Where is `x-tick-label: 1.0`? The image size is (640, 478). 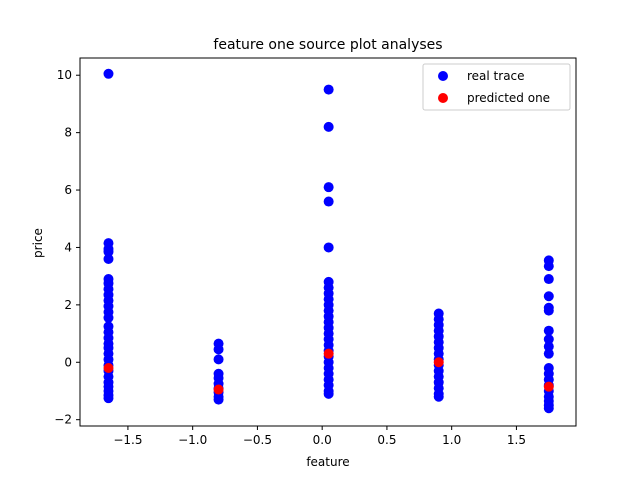 x-tick-label: 1.0 is located at coordinates (451, 440).